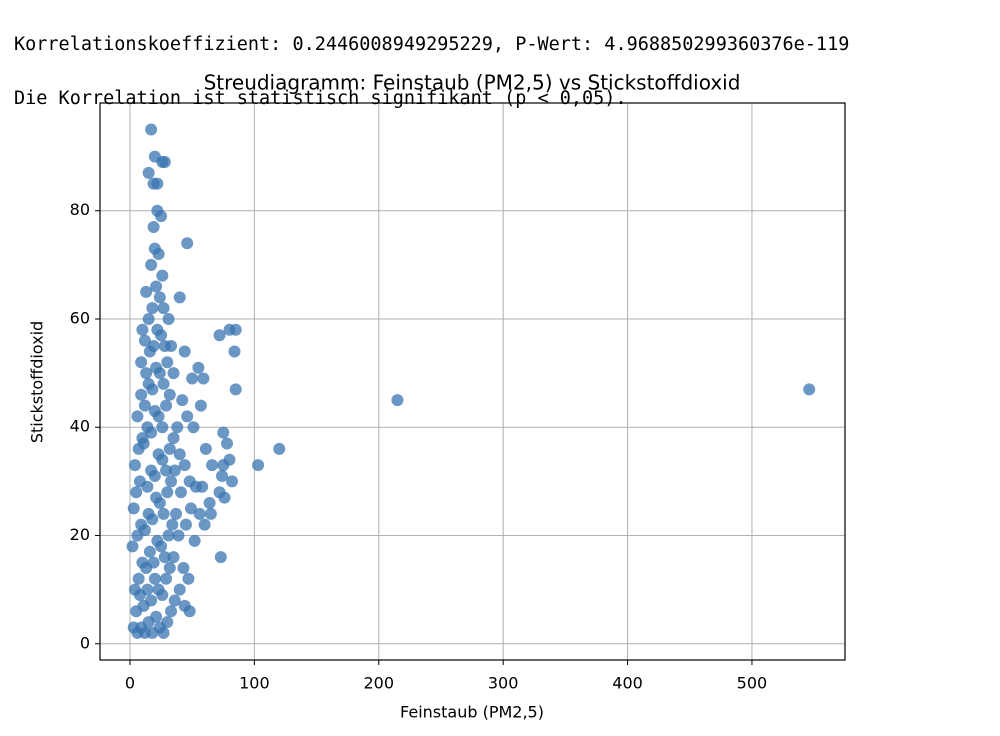  What do you see at coordinates (378, 683) in the screenshot?
I see `x-tick-label: 200` at bounding box center [378, 683].